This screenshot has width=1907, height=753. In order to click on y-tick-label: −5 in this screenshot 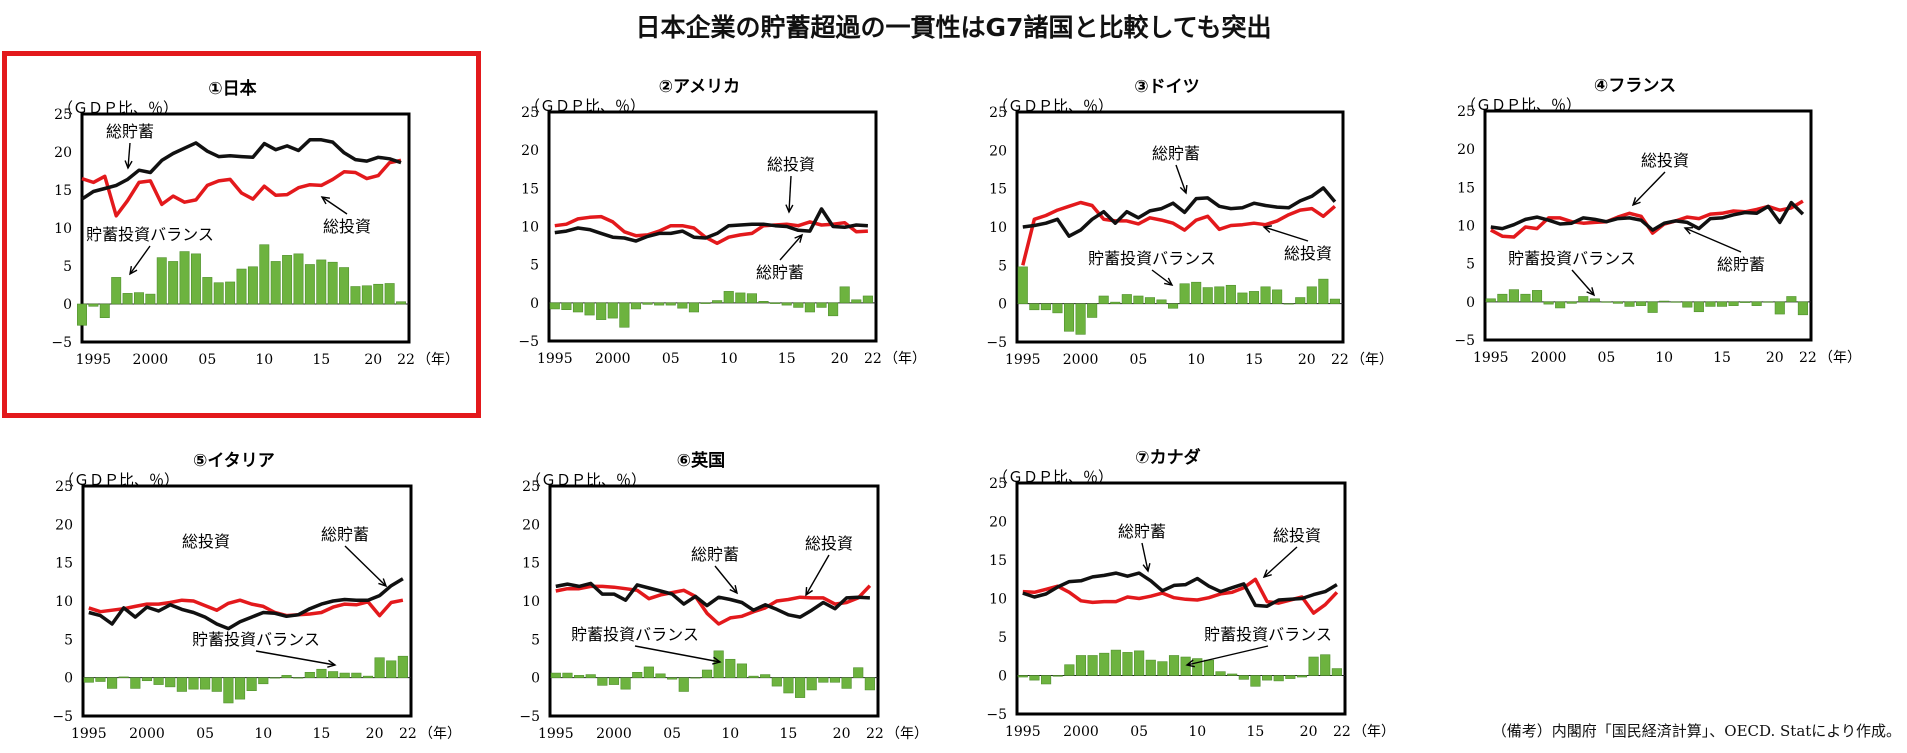, I will do `click(1464, 341)`.